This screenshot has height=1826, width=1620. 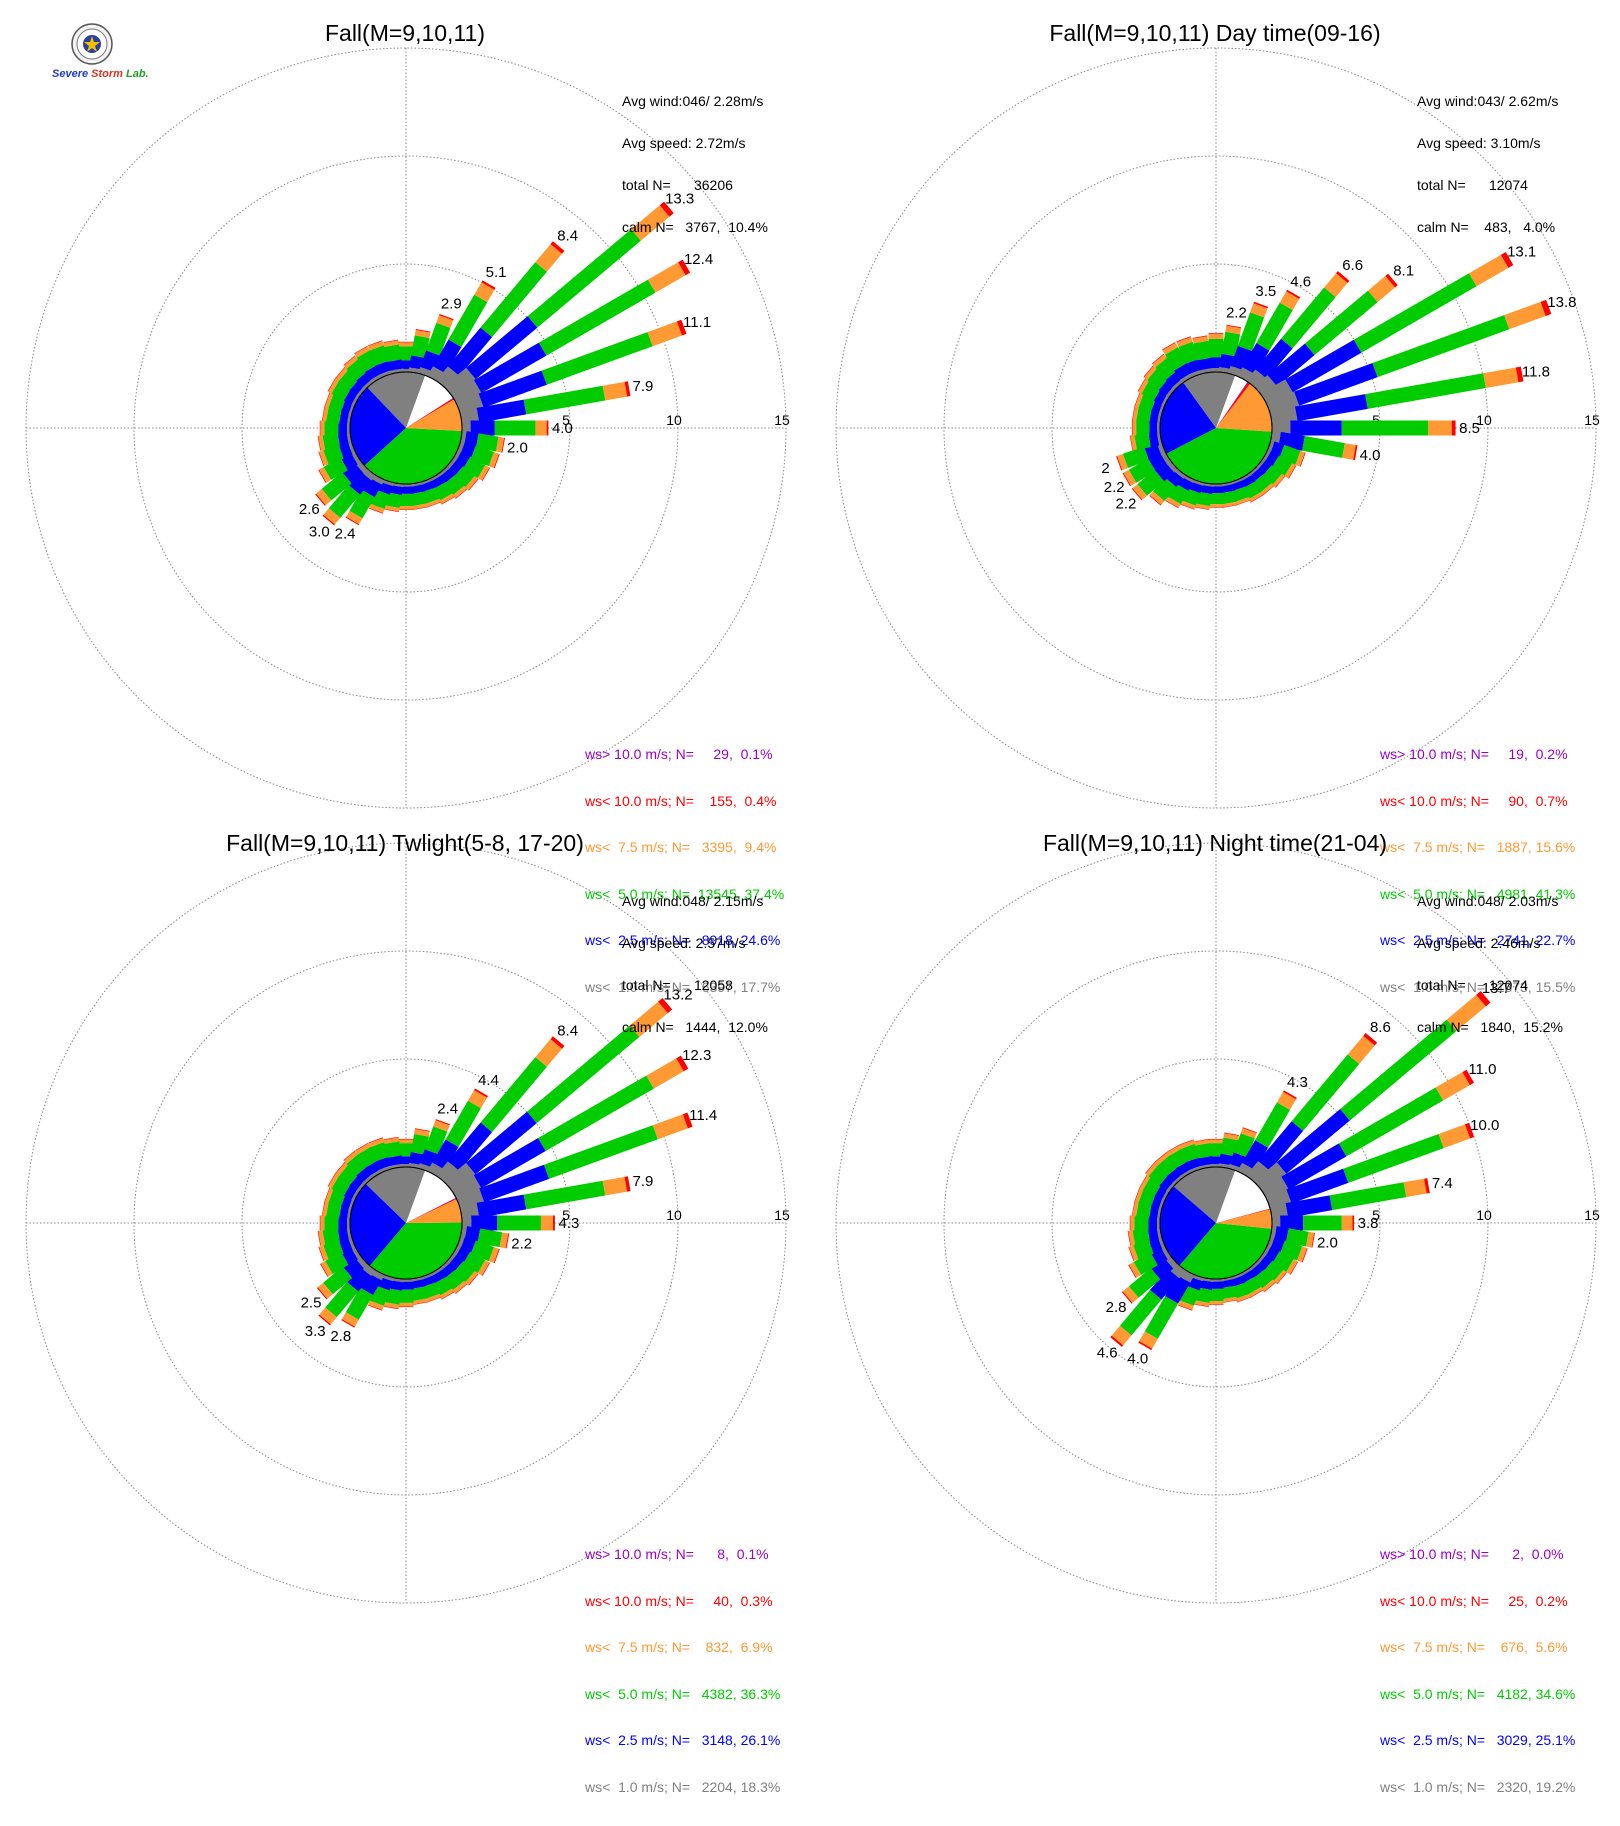 What do you see at coordinates (1487, 143) in the screenshot?
I see `stat-avg-speed: Avg speed: 3.10m/s` at bounding box center [1487, 143].